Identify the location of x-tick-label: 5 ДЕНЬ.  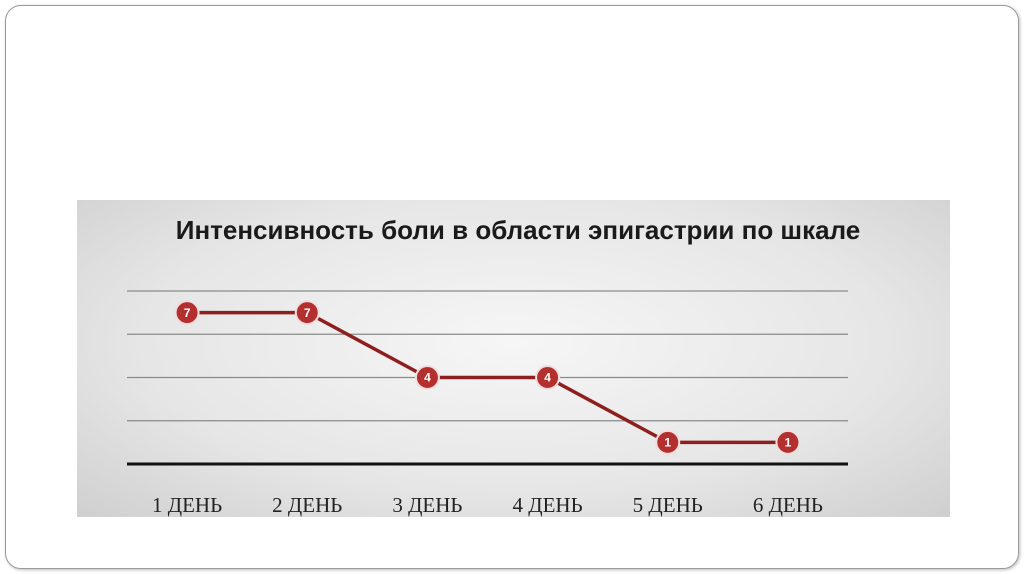
(668, 505).